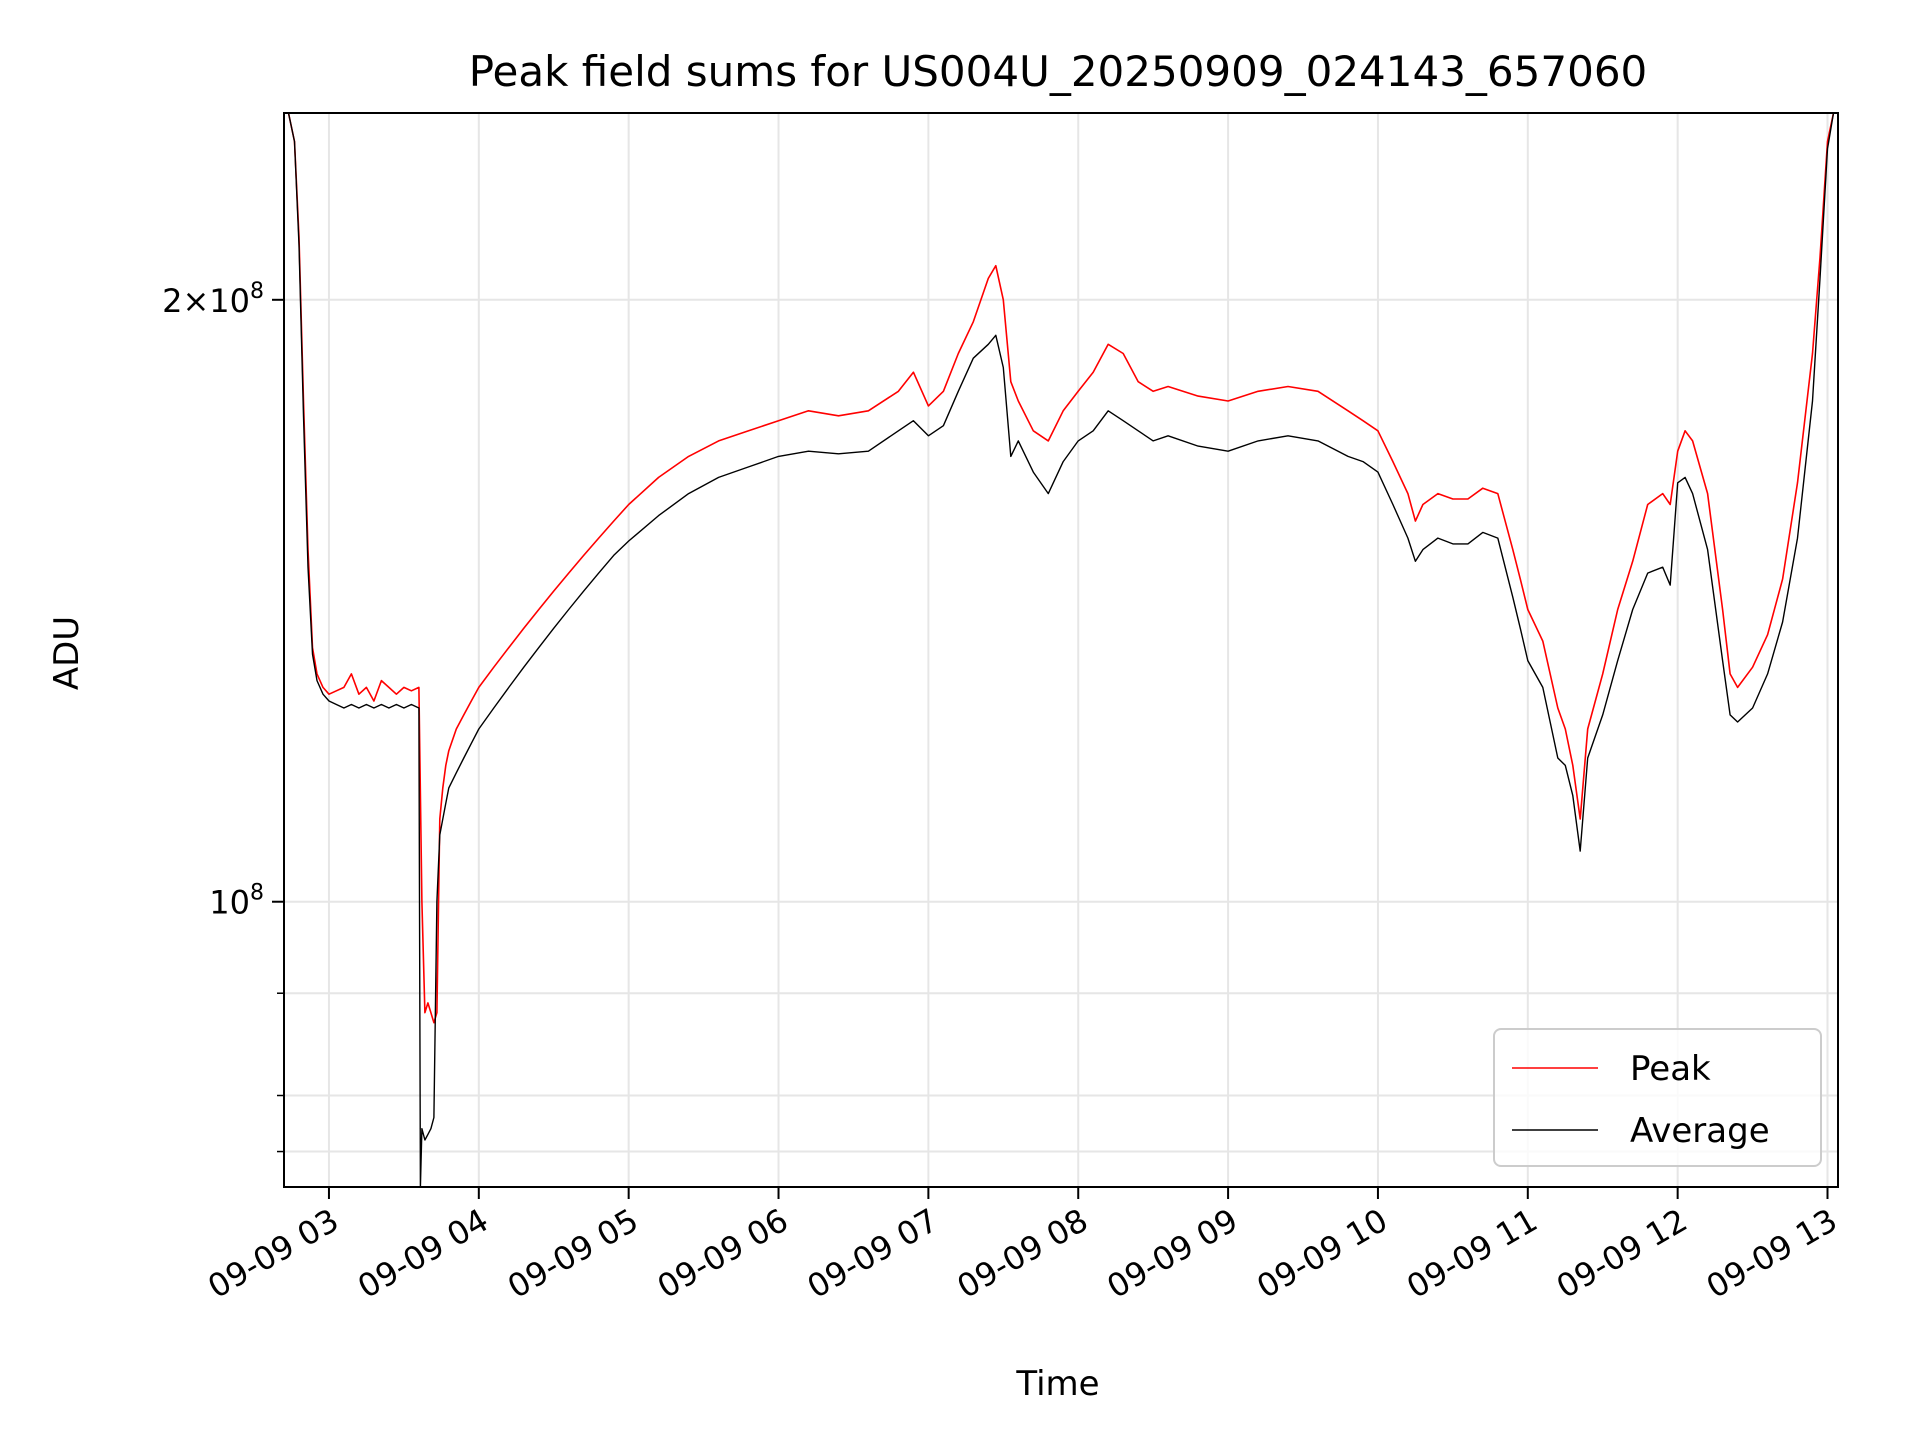 This screenshot has width=1920, height=1440. Describe the element at coordinates (213, 299) in the screenshot. I see `y-tick-label: 2×108` at that location.